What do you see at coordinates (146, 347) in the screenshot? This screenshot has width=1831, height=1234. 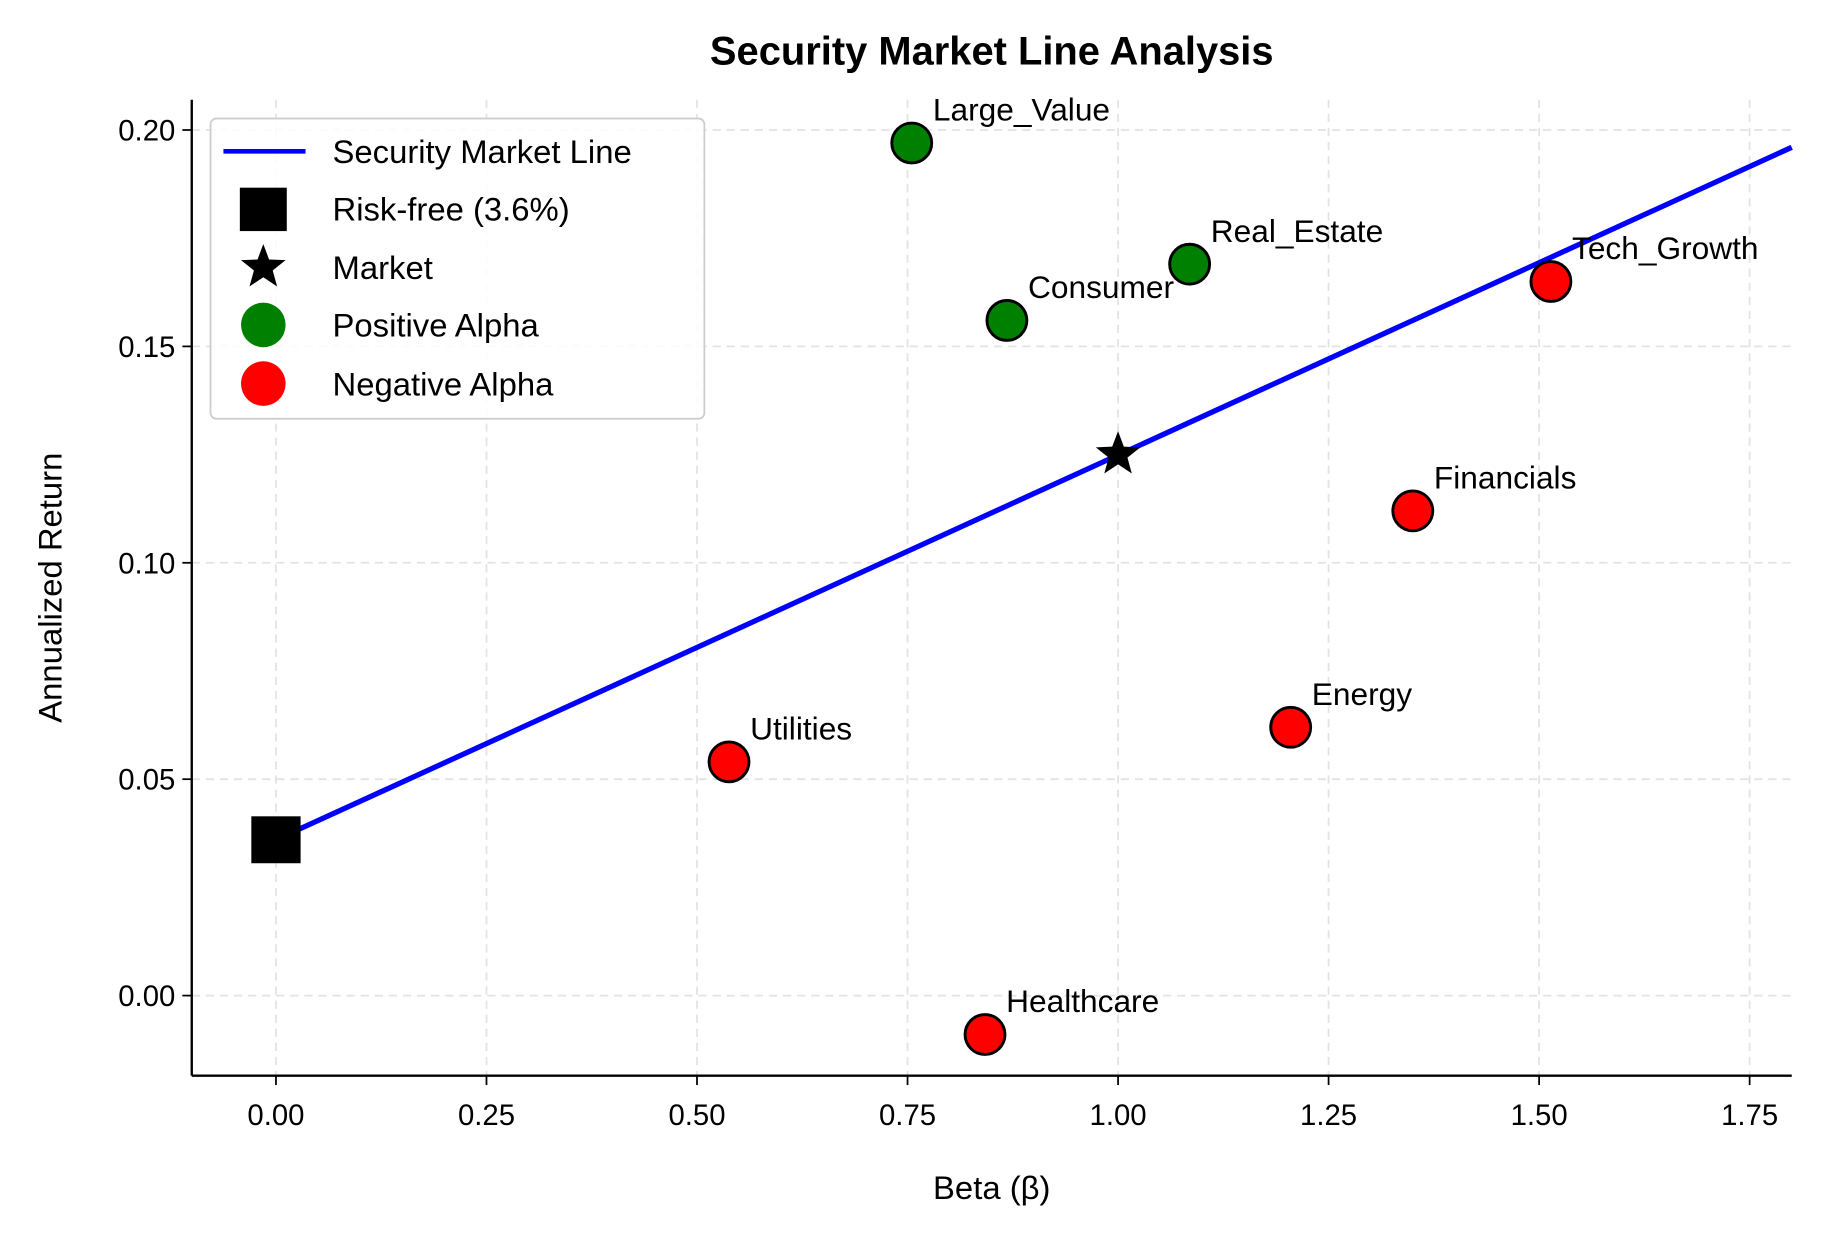 I see `y-tick-label: 0.15` at bounding box center [146, 347].